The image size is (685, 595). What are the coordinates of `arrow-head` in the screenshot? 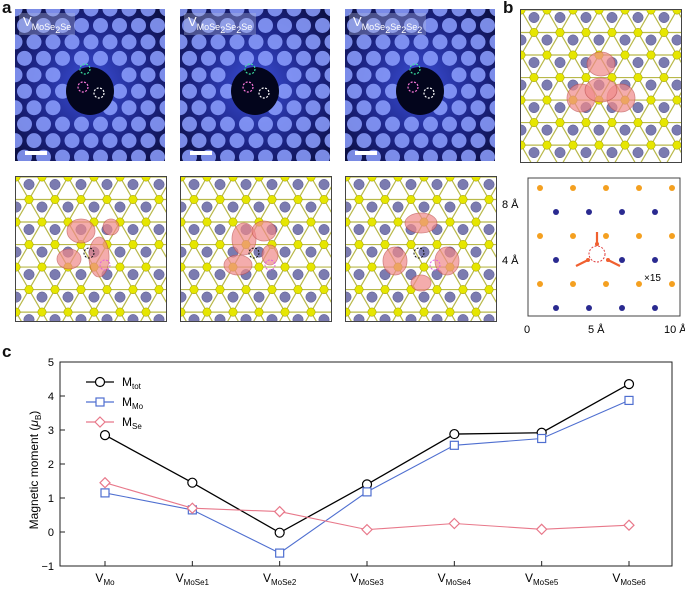 It's located at (608, 260).